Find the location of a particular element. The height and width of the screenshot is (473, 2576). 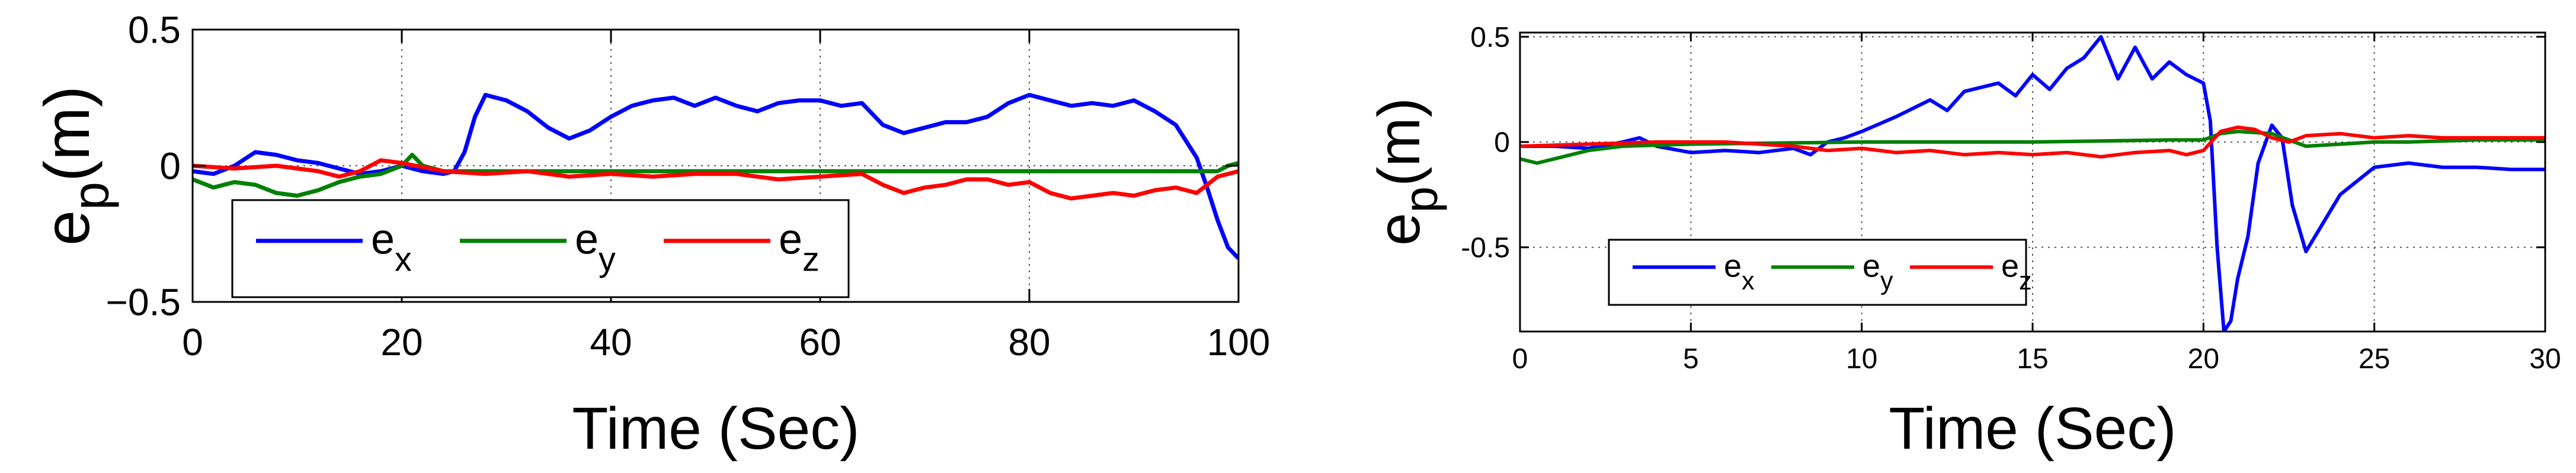

series-line-ey is located at coordinates (2032, 148).